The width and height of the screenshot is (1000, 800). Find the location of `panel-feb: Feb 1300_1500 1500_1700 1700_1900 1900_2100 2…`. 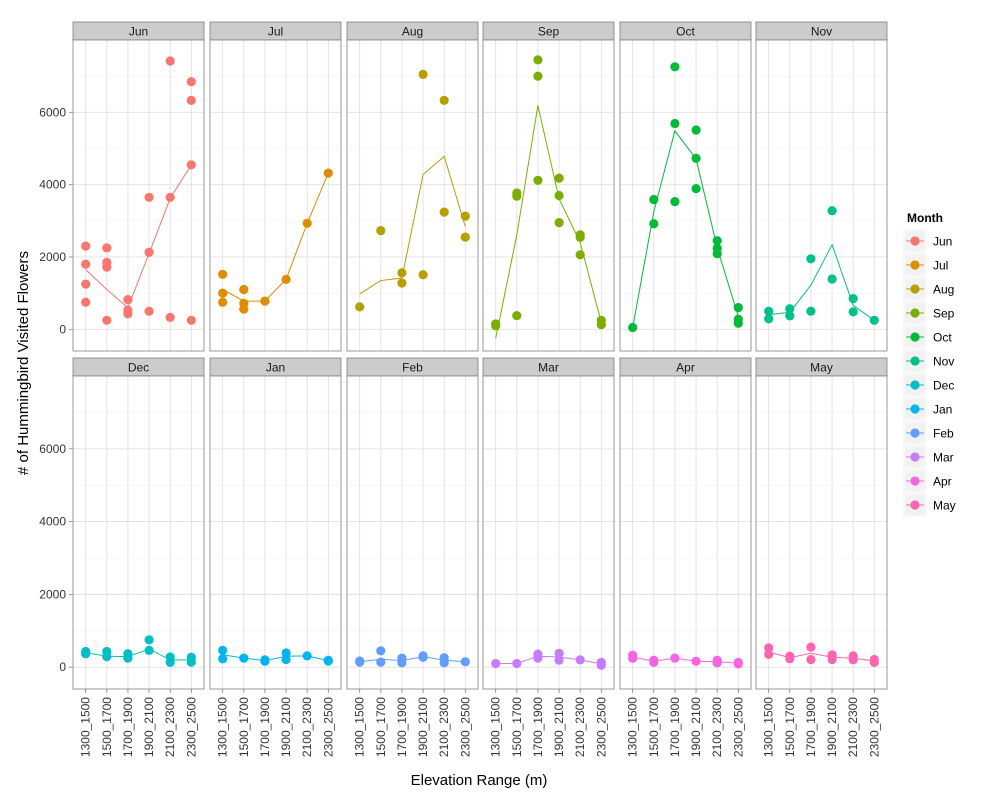

panel-feb: Feb 1300_1500 1500_1700 1700_1900 1900_2100 2… is located at coordinates (412, 557).